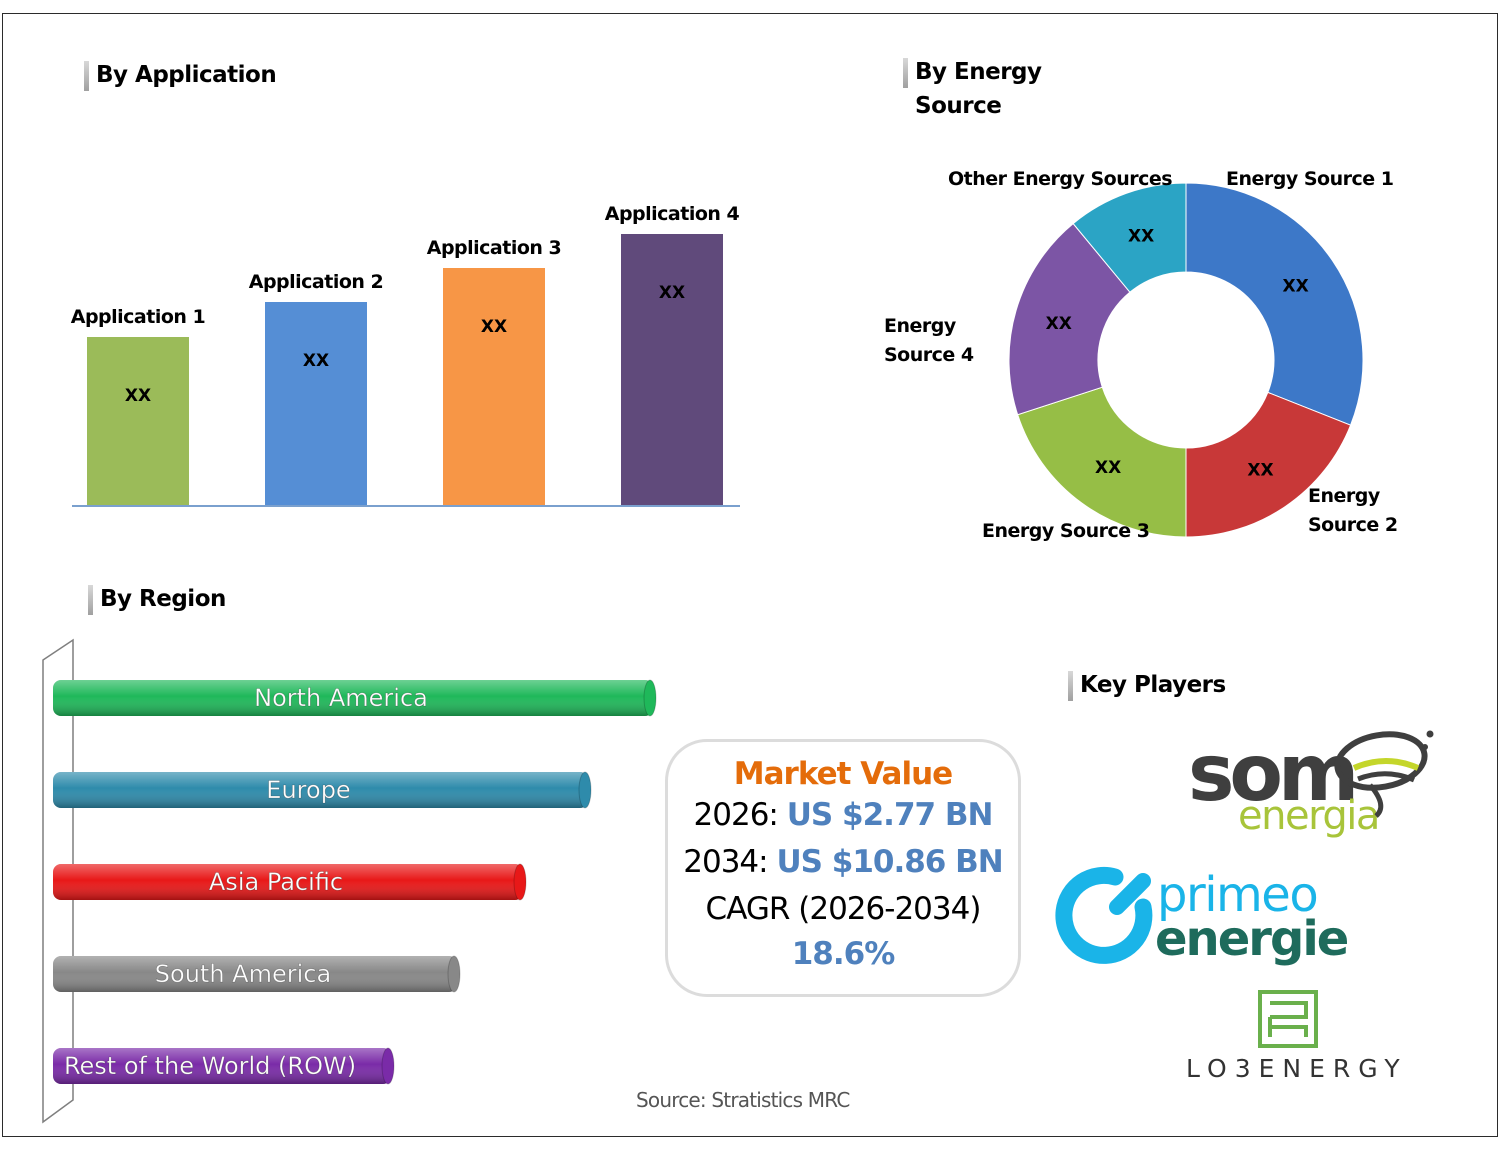 This screenshot has width=1503, height=1151. Describe the element at coordinates (494, 248) in the screenshot. I see `application-bar-label-3: Application 3` at that location.